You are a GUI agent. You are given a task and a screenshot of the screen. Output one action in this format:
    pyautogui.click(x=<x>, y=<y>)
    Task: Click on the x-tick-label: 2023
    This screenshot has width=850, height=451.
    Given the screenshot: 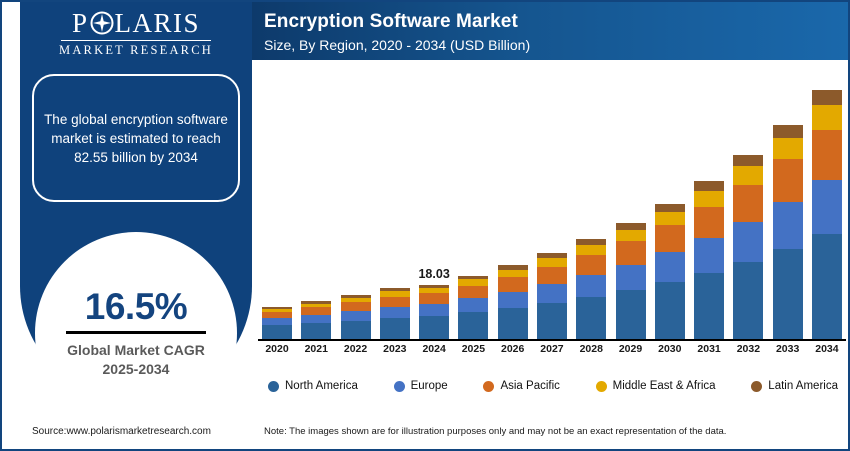 What is the action you would take?
    pyautogui.click(x=395, y=349)
    